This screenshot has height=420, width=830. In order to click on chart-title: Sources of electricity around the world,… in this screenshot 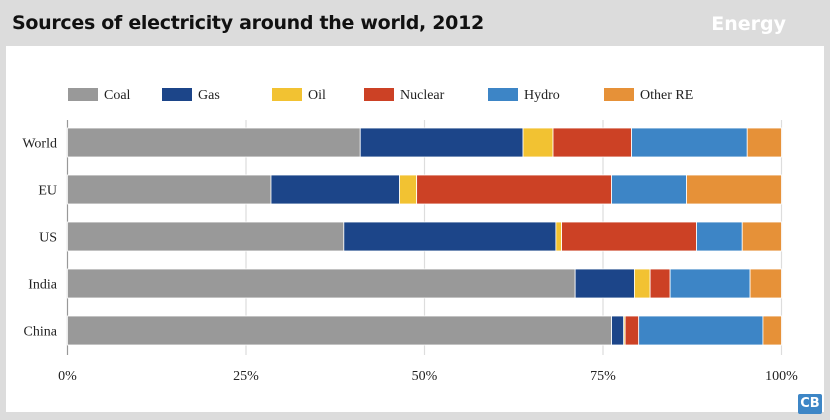, I will do `click(248, 23)`.